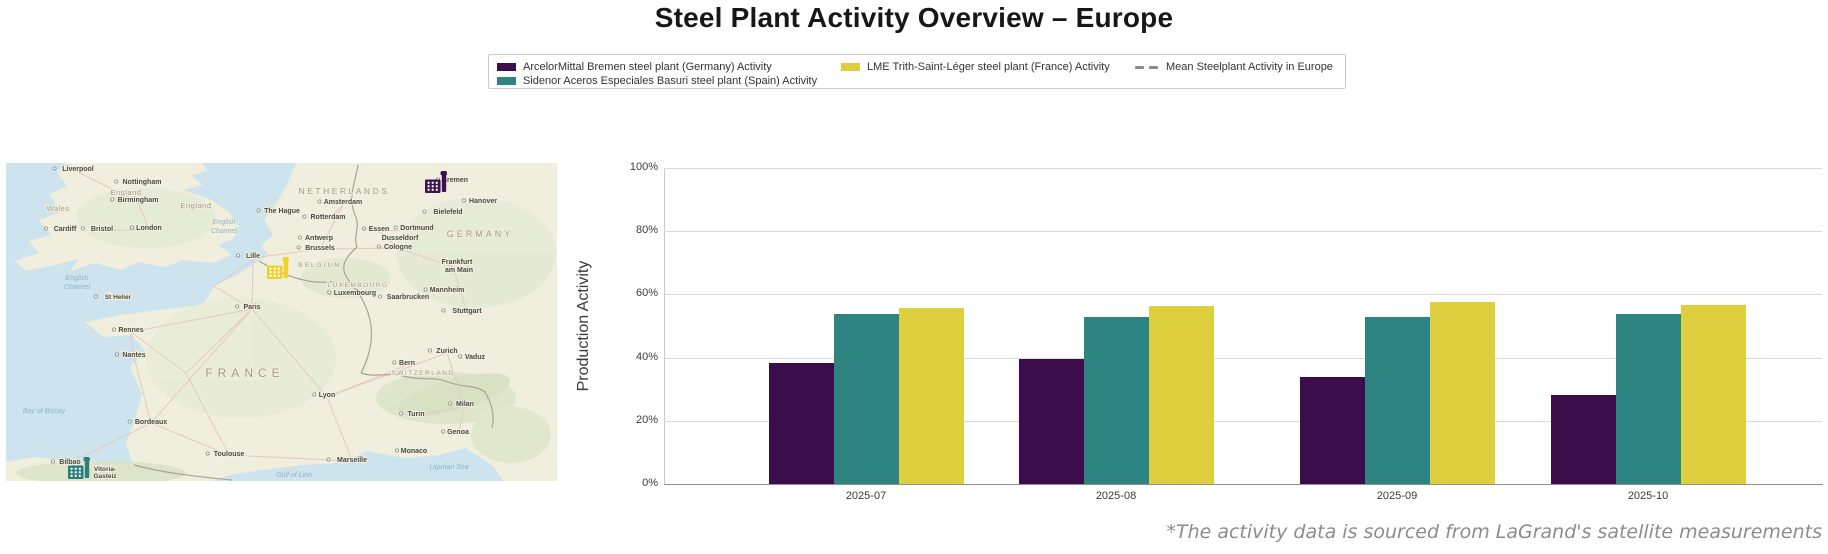 The width and height of the screenshot is (1828, 554). What do you see at coordinates (414, 451) in the screenshot?
I see `city-label: Monaco` at bounding box center [414, 451].